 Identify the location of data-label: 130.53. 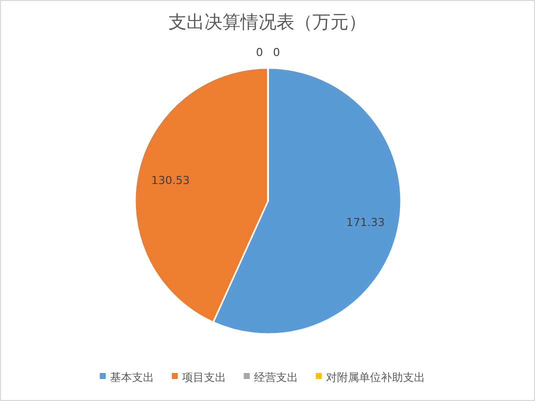
(170, 180).